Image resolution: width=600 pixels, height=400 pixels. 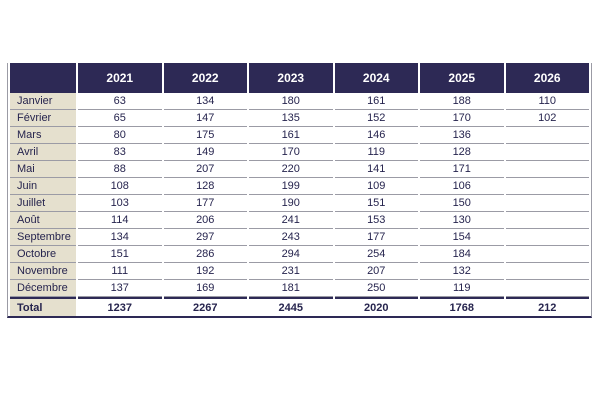 I want to click on table-row: Octobre 151 286 294 254 184, so click(x=299, y=254).